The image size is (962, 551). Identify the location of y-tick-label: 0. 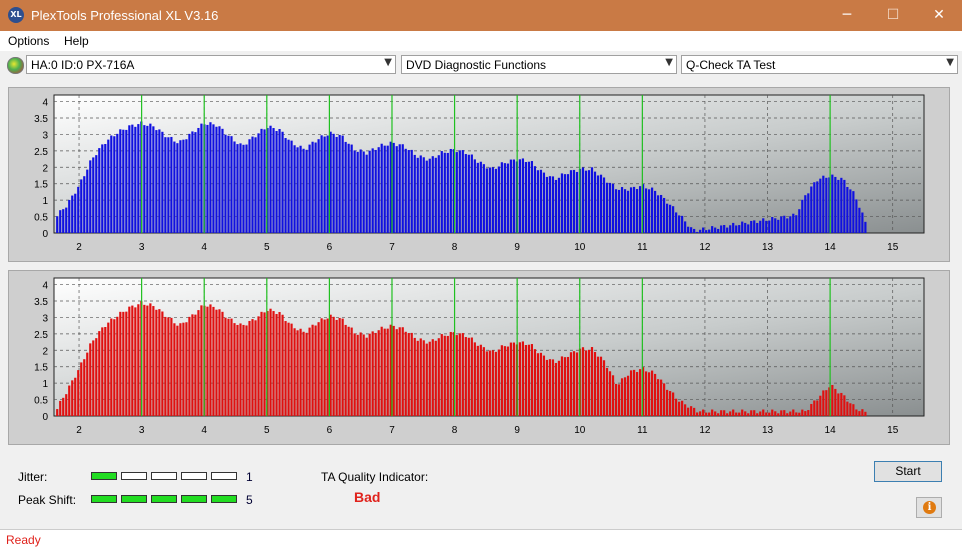
(45, 417).